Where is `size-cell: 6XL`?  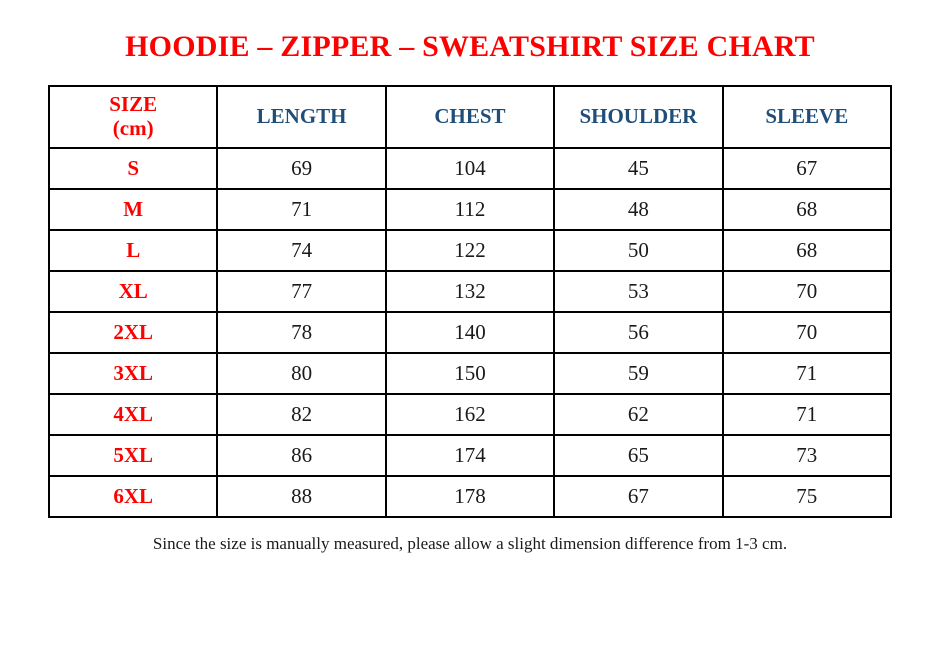 size-cell: 6XL is located at coordinates (133, 496).